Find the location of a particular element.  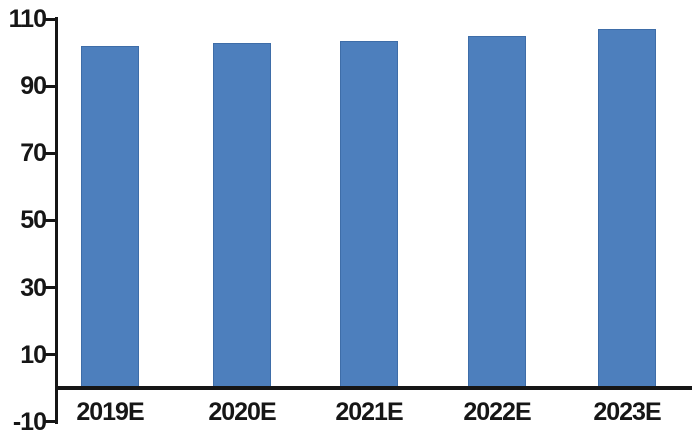

y-axis-tick-label: -10 is located at coordinates (29, 421).